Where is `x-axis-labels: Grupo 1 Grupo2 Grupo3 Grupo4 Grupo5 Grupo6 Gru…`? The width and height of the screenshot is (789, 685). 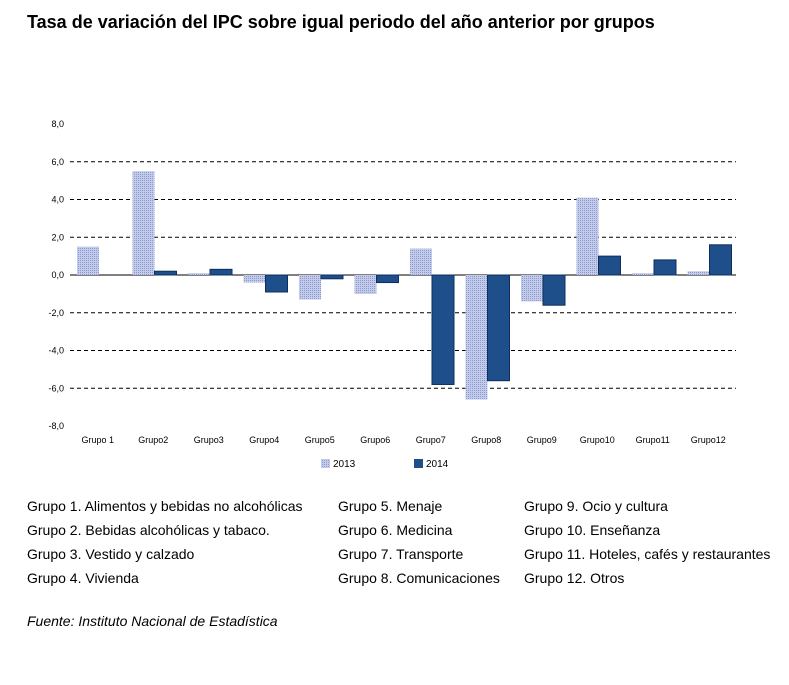 x-axis-labels: Grupo 1 Grupo2 Grupo3 Grupo4 Grupo5 Grupo6 Gru… is located at coordinates (403, 440).